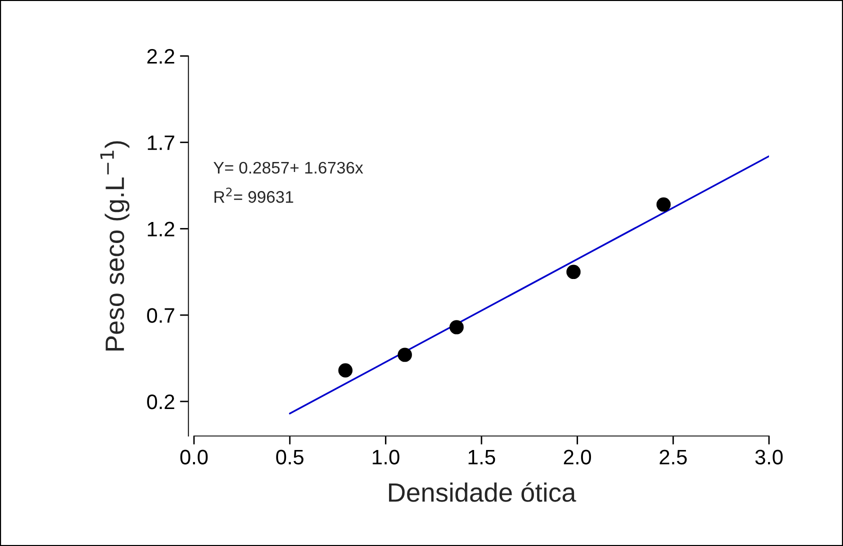 The width and height of the screenshot is (843, 546). Describe the element at coordinates (289, 168) in the screenshot. I see `annotation: Y= 0.2857+ 1.6736x` at that location.